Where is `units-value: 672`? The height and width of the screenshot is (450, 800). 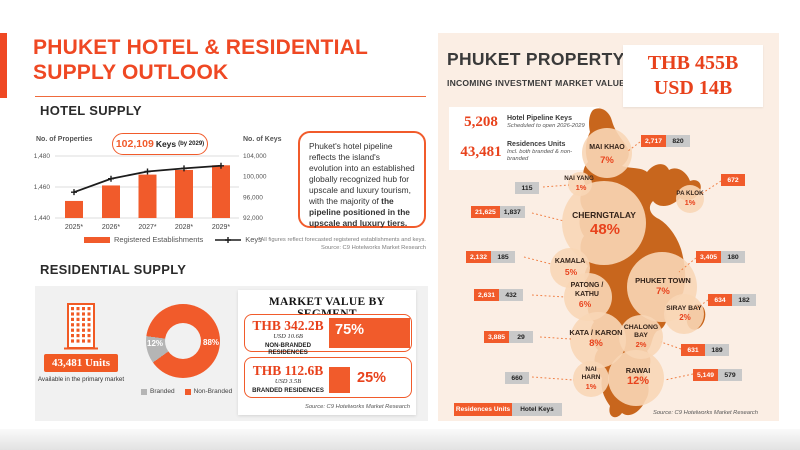
units-value: 672 is located at coordinates (733, 180).